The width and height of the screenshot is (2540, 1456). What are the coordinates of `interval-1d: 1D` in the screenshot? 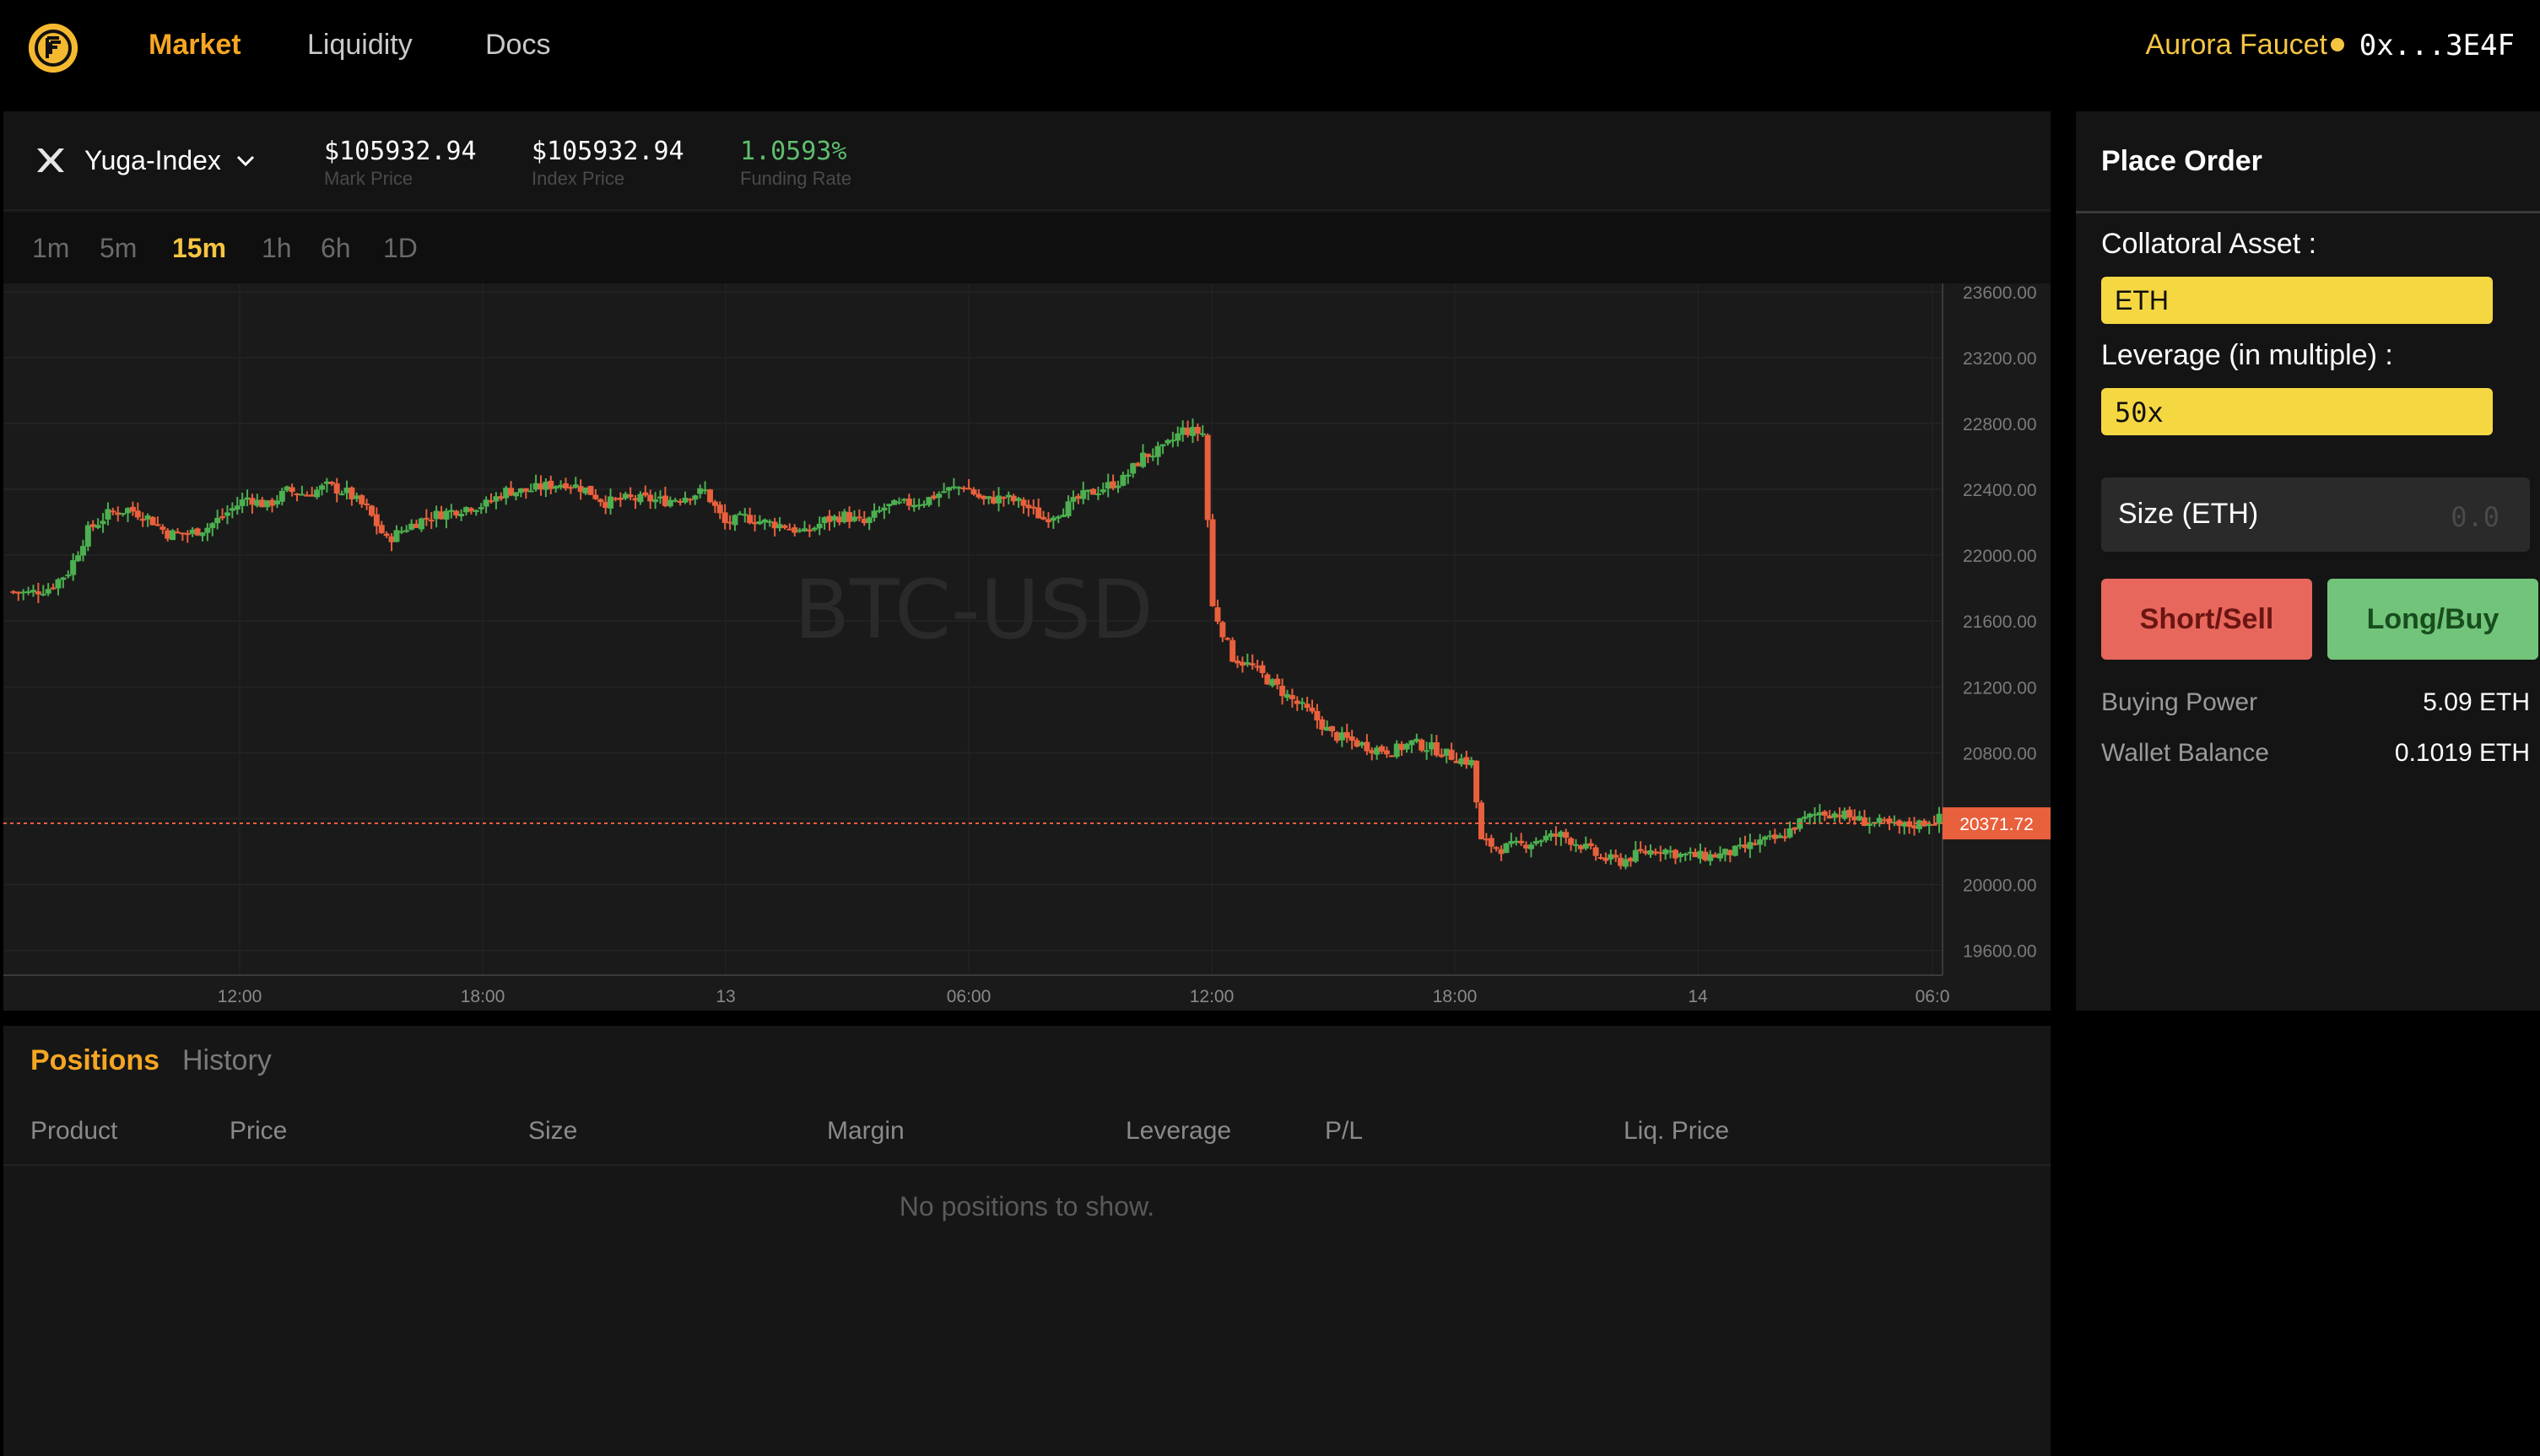 It's located at (400, 248).